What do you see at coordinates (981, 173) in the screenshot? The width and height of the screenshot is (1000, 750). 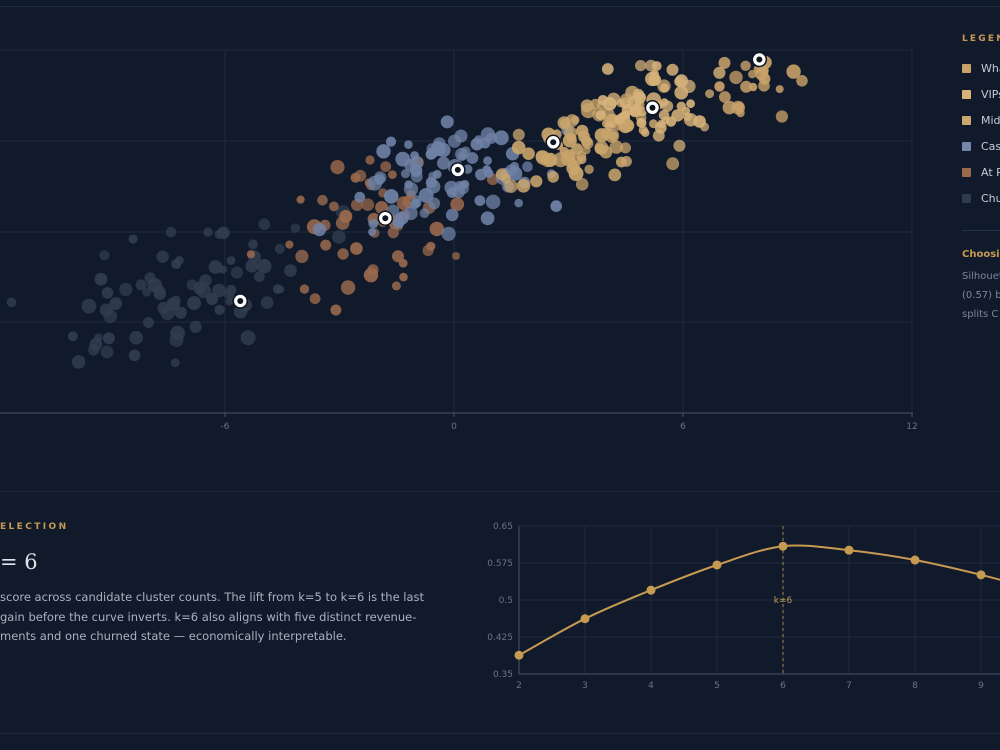 I see `legend-item-at-risk: At Risk` at bounding box center [981, 173].